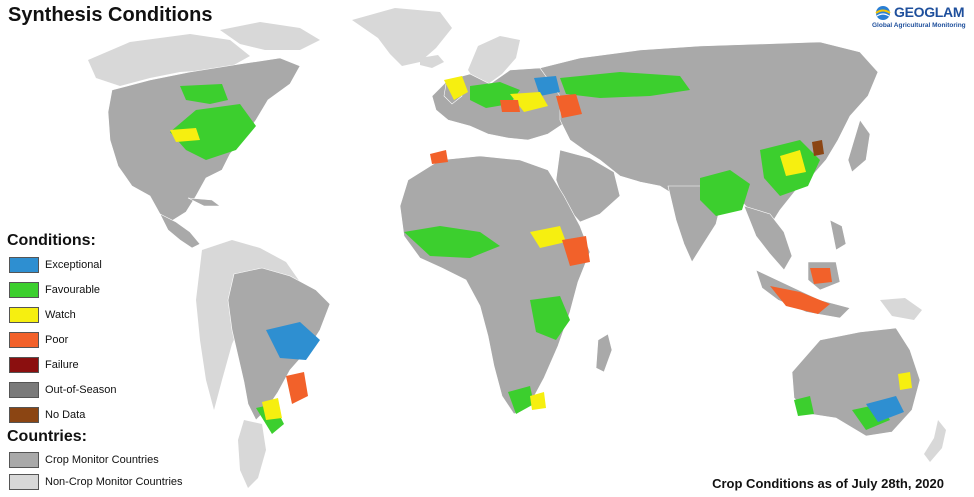 The width and height of the screenshot is (974, 497). Describe the element at coordinates (47, 436) in the screenshot. I see `countries-heading: Countries:` at that location.